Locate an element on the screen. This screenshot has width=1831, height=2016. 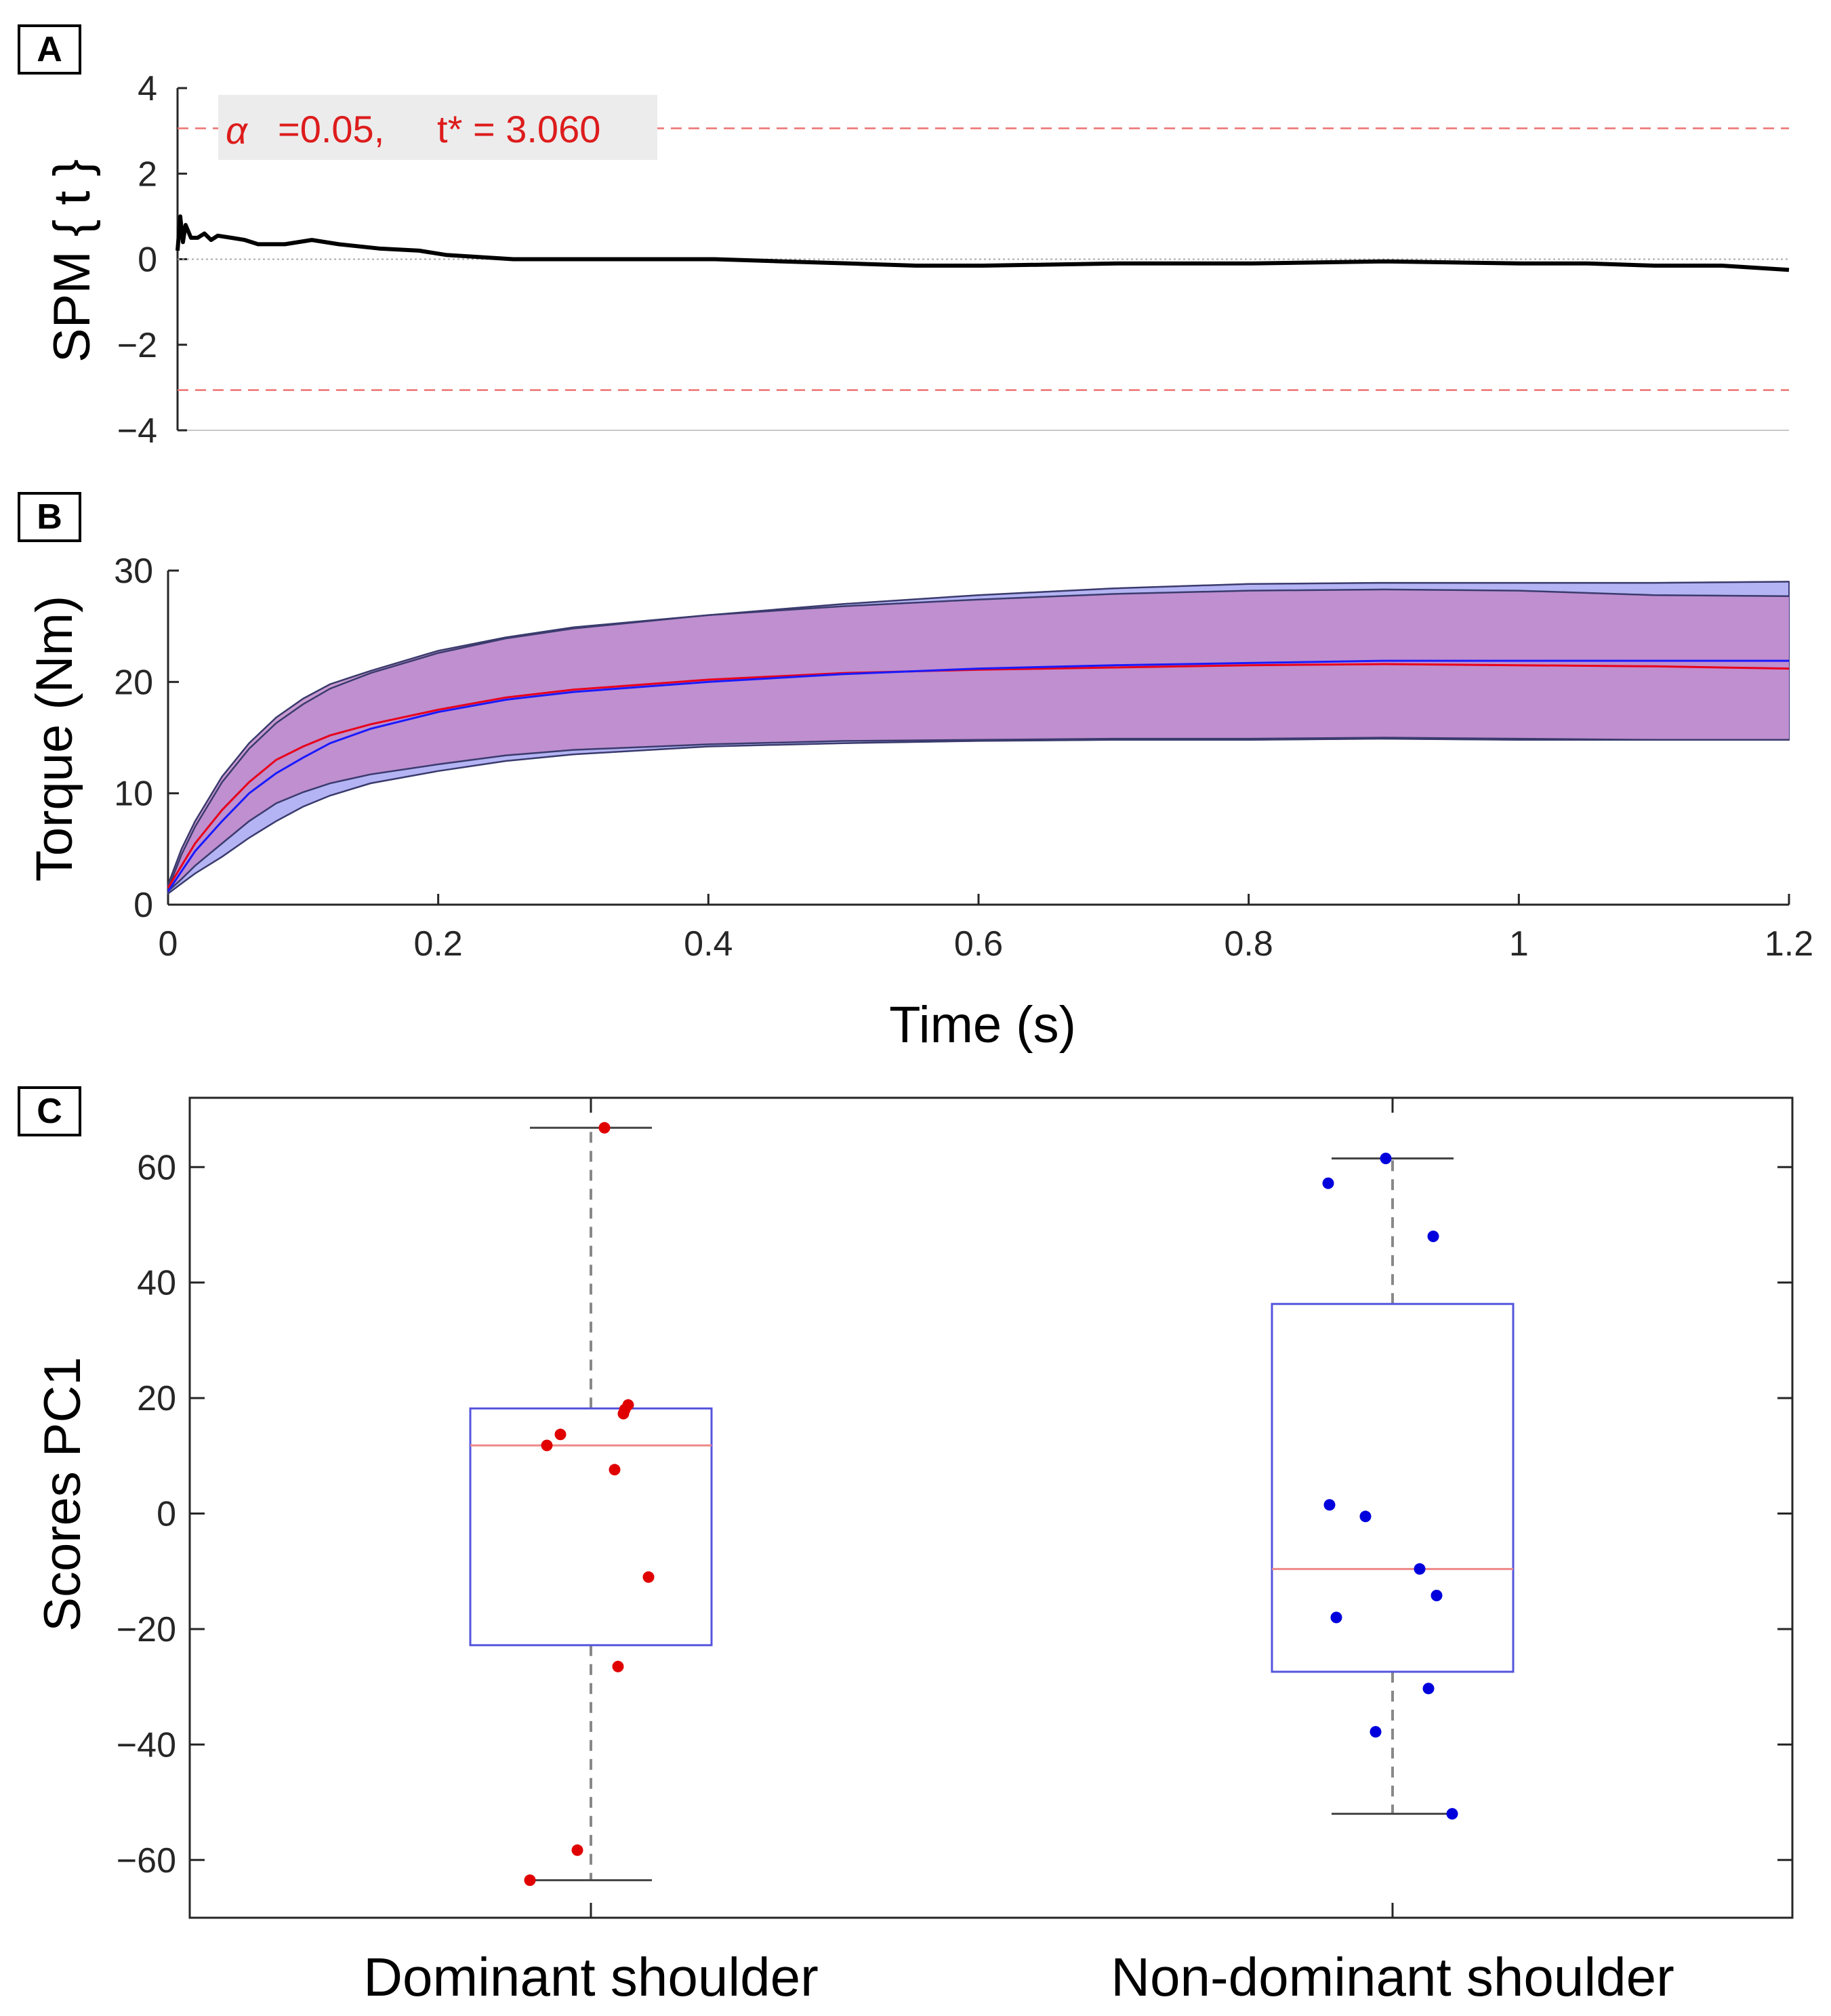
dominant-mean-line is located at coordinates (978, 776).